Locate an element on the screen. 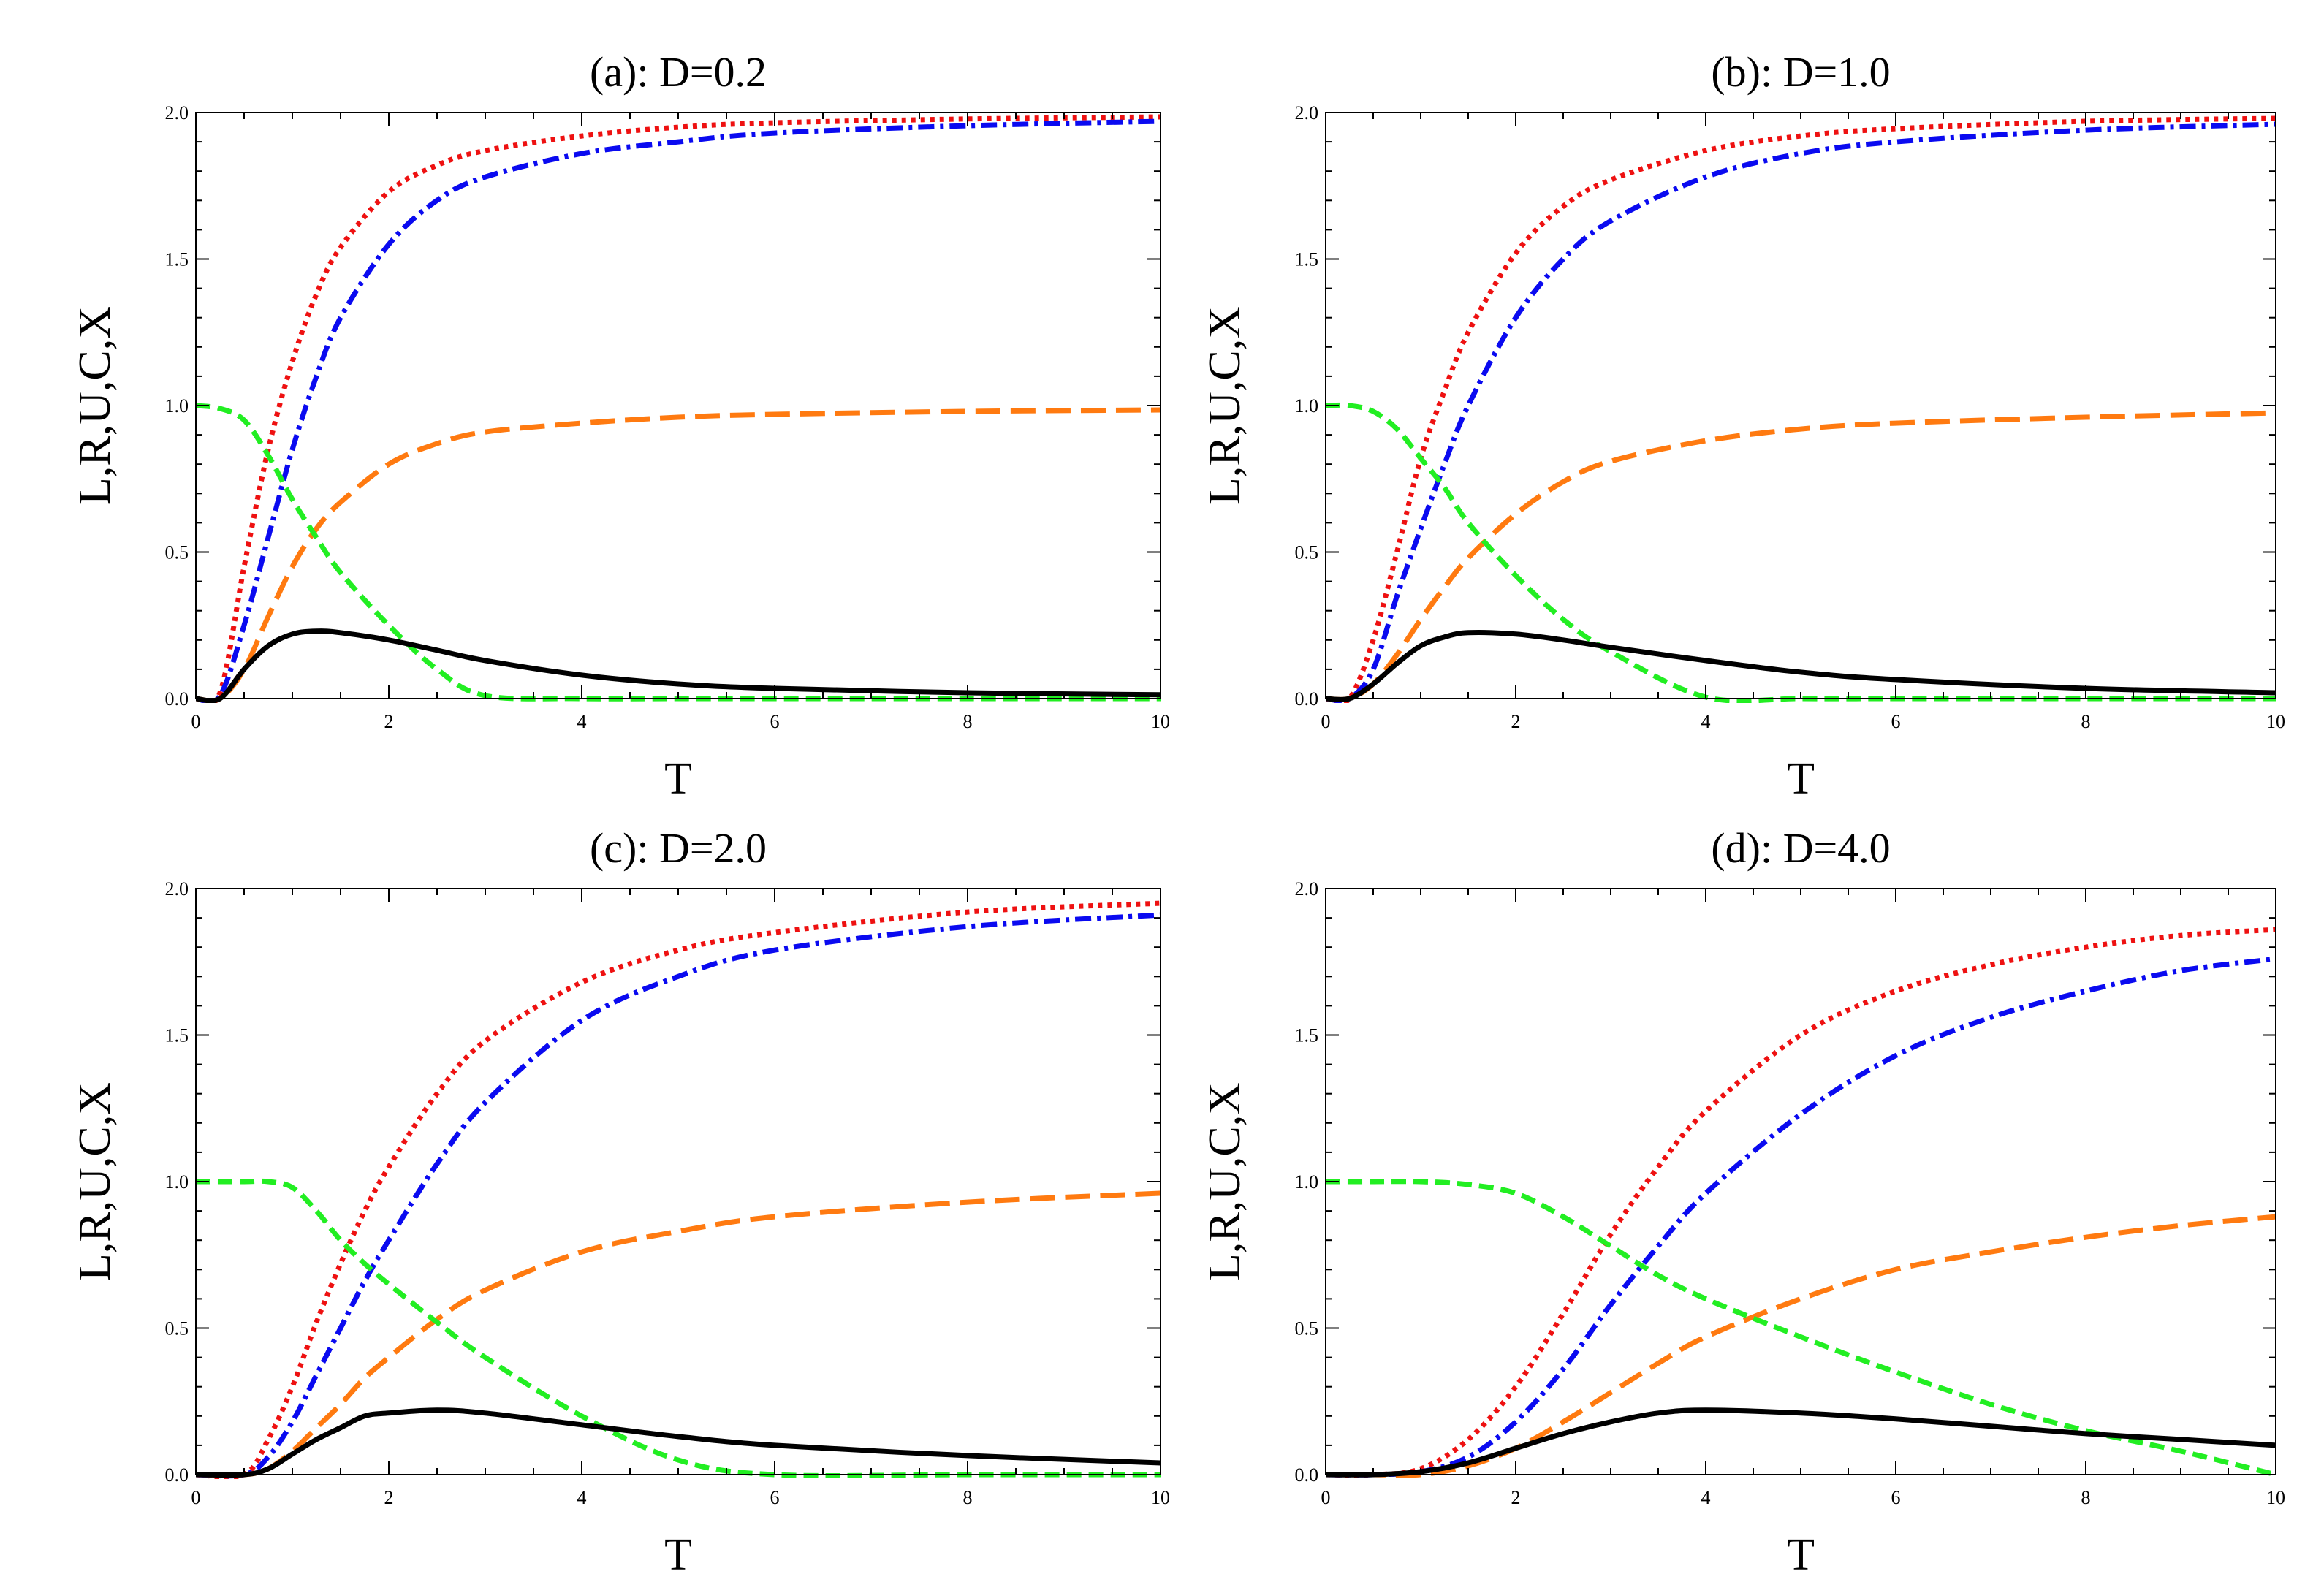 This screenshot has height=1593, width=2324. panel-title: (b): D=1.0 is located at coordinates (1800, 72).